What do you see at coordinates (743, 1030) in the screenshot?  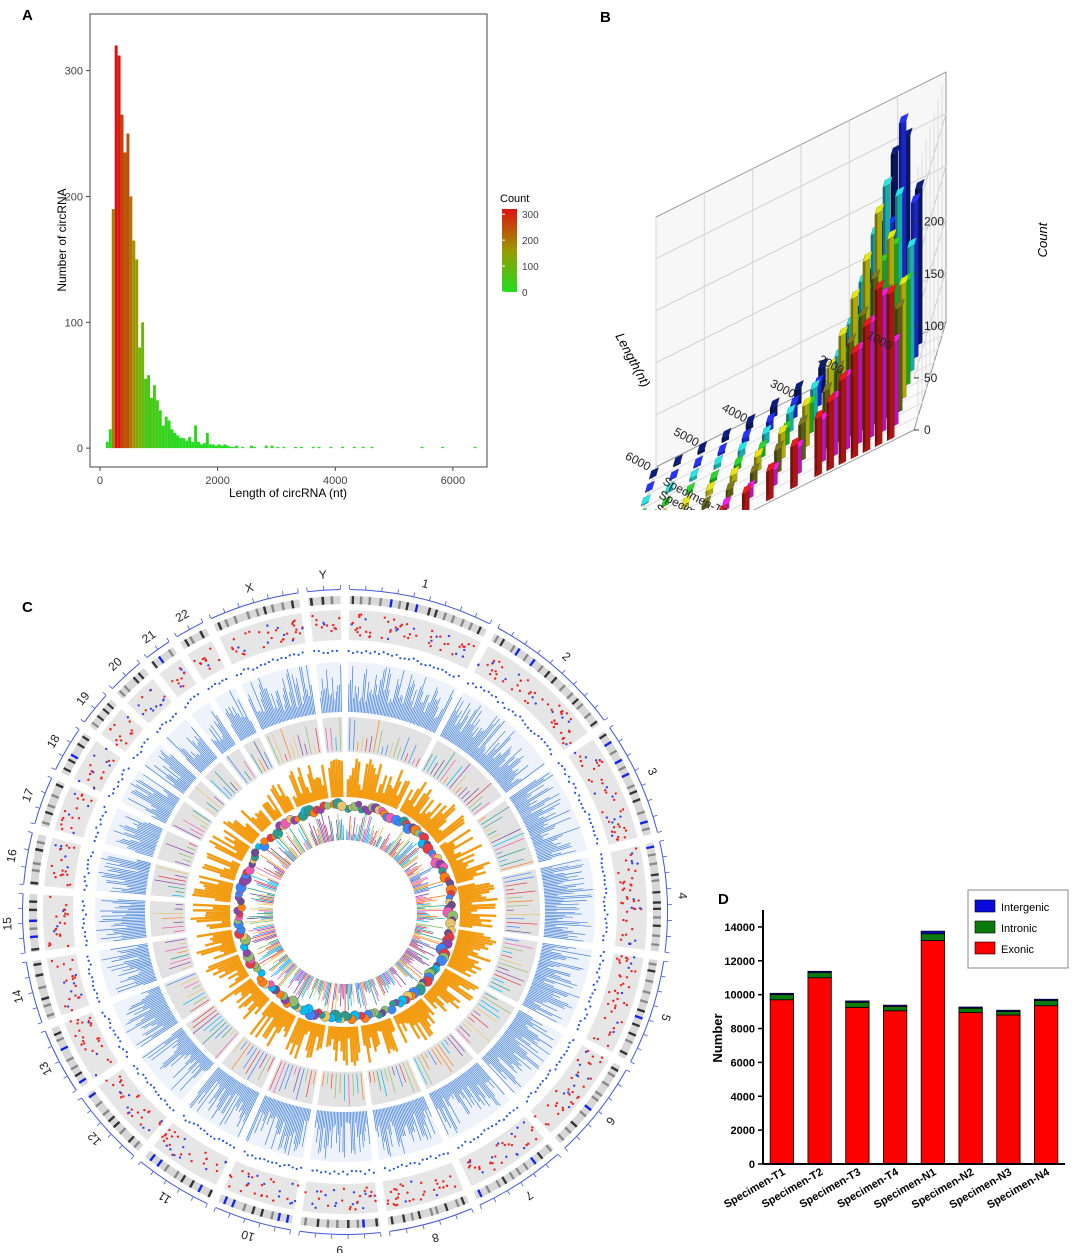 I see `y-tick-label: 8000` at bounding box center [743, 1030].